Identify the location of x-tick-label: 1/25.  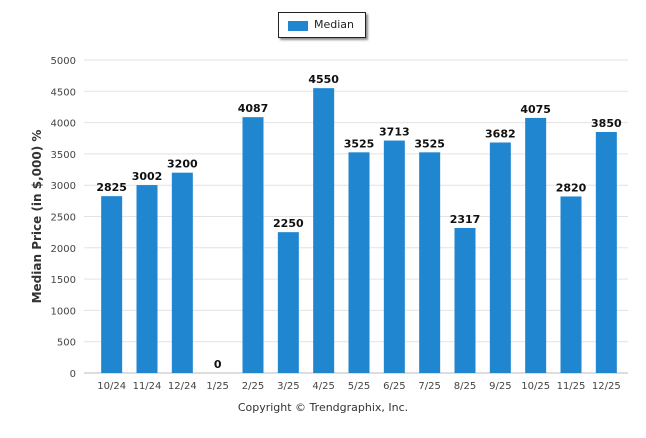
(217, 386).